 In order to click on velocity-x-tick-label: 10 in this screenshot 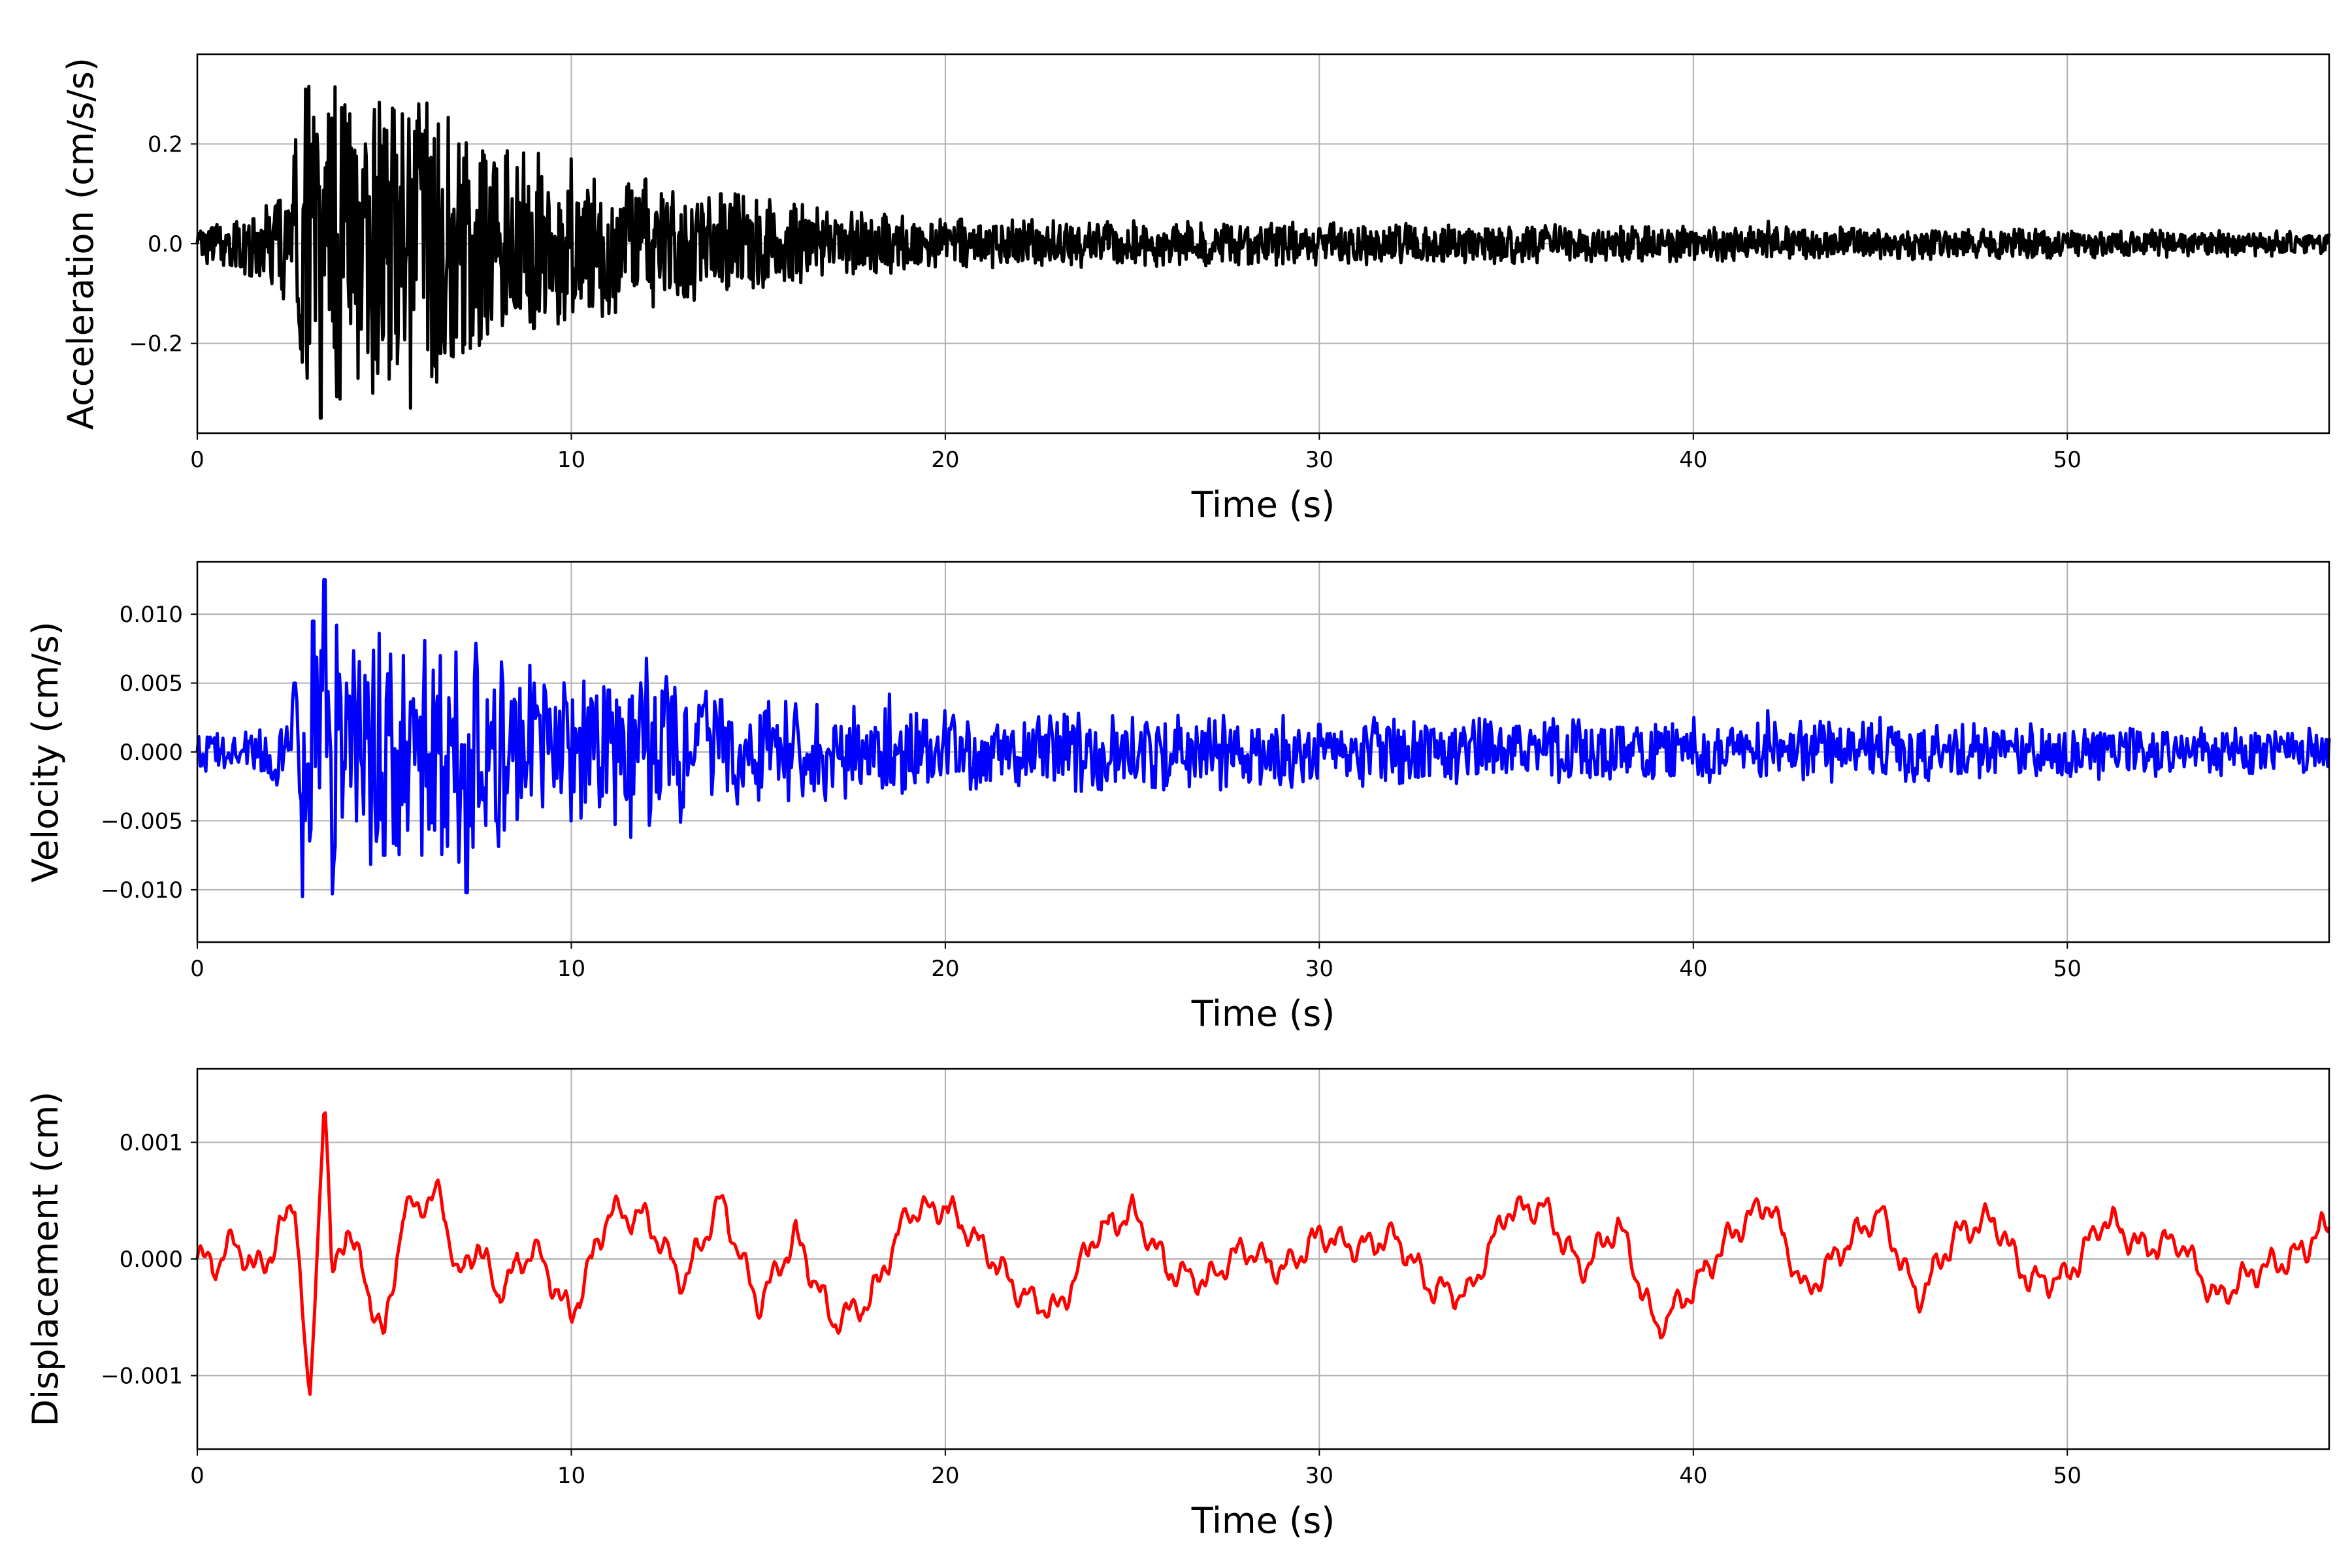, I will do `click(571, 969)`.